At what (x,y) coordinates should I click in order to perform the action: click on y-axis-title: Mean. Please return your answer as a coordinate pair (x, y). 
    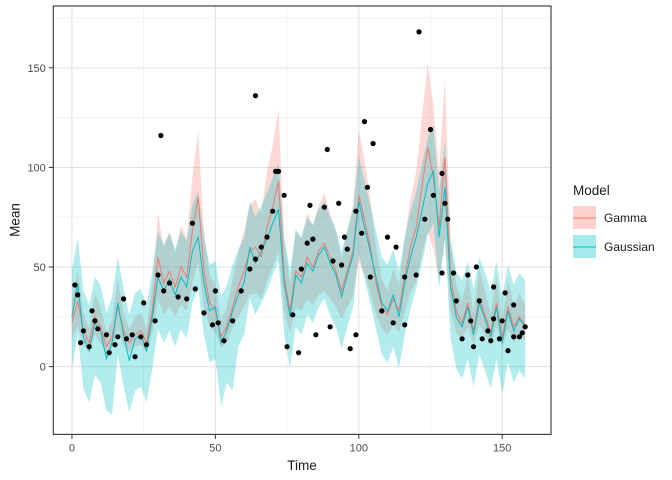
    Looking at the image, I should click on (15, 220).